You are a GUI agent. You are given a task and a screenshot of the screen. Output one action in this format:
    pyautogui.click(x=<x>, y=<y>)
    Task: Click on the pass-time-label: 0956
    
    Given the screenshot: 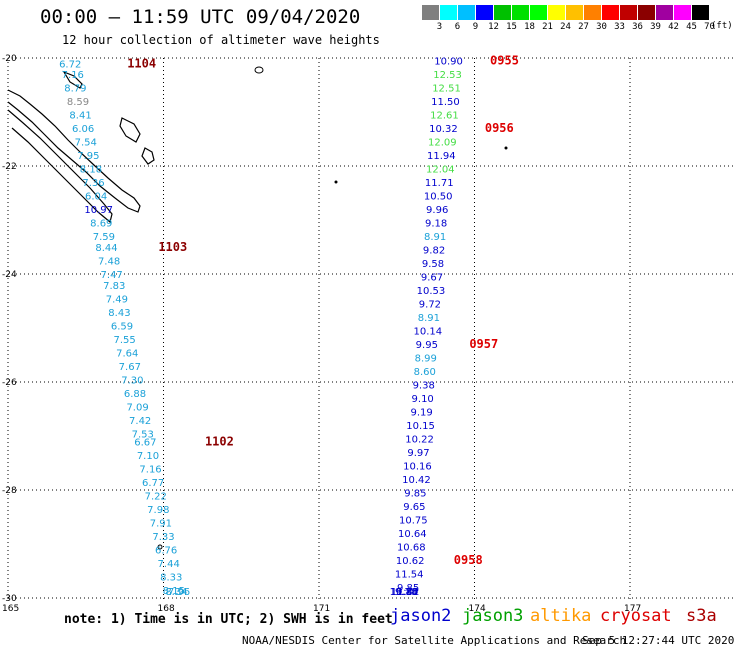 What is the action you would take?
    pyautogui.click(x=499, y=128)
    